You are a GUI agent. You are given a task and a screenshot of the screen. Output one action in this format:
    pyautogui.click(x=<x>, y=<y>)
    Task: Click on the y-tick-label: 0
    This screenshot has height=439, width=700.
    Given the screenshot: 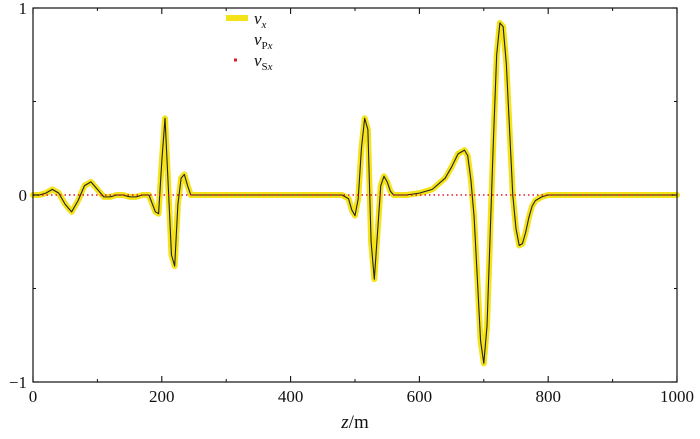 What is the action you would take?
    pyautogui.click(x=23, y=195)
    